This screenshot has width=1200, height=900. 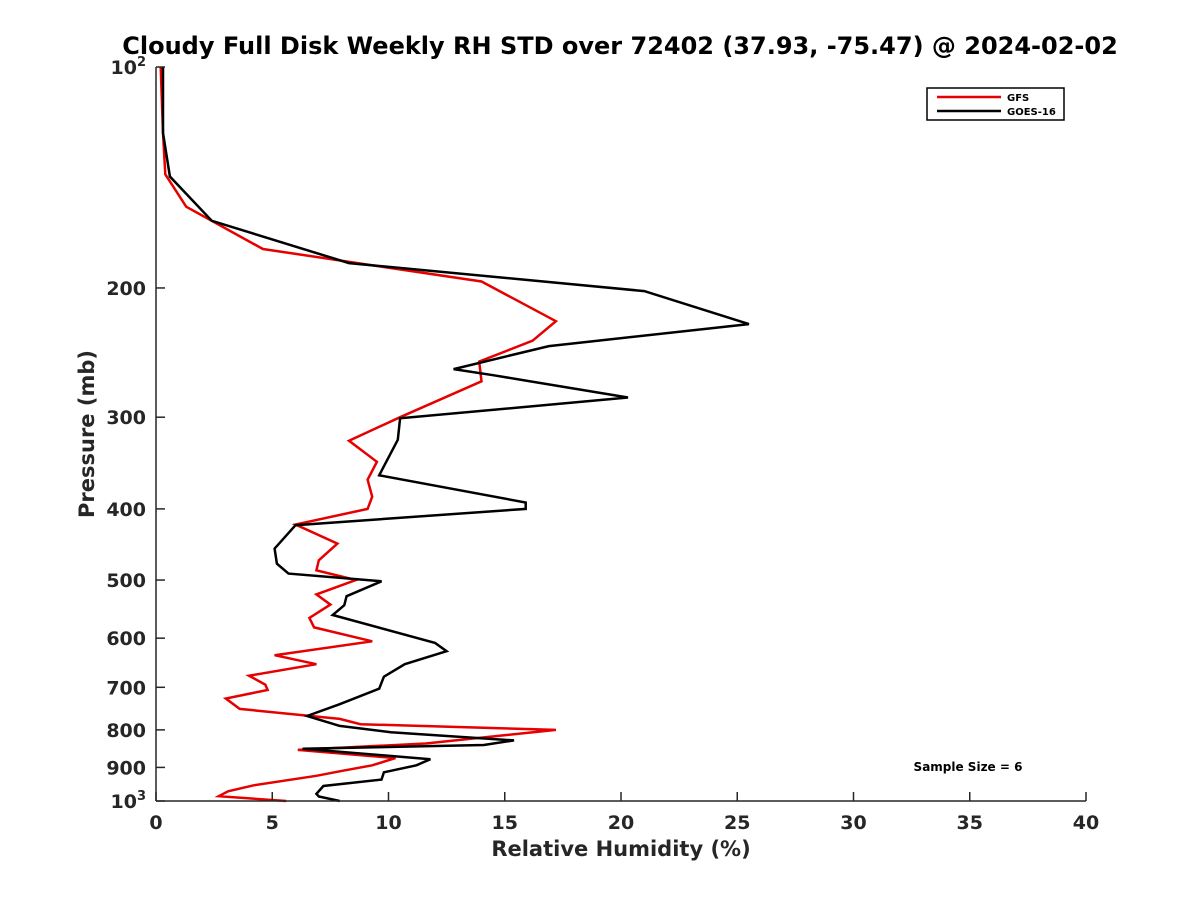 I want to click on x-tick-label: 0, so click(x=155, y=823).